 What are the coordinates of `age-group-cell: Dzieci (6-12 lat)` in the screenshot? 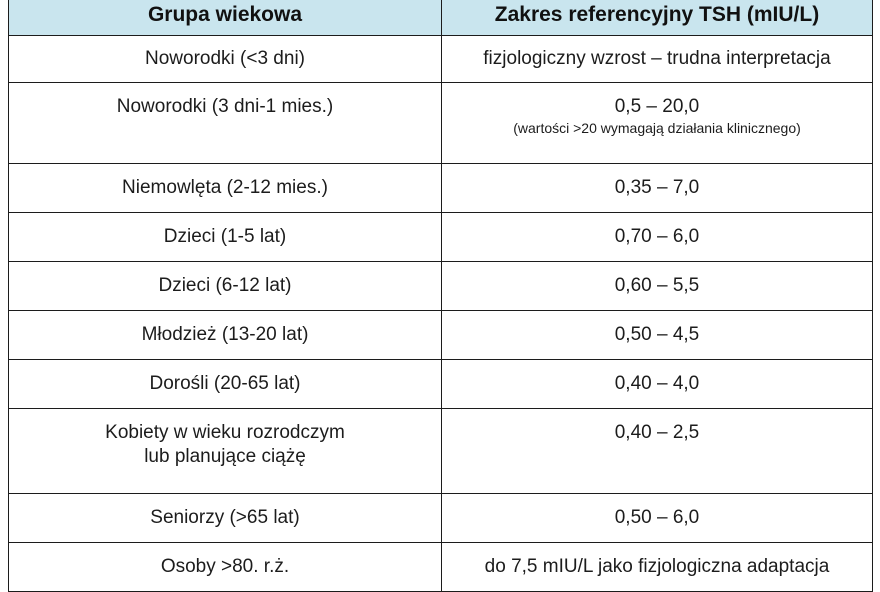 It's located at (225, 286).